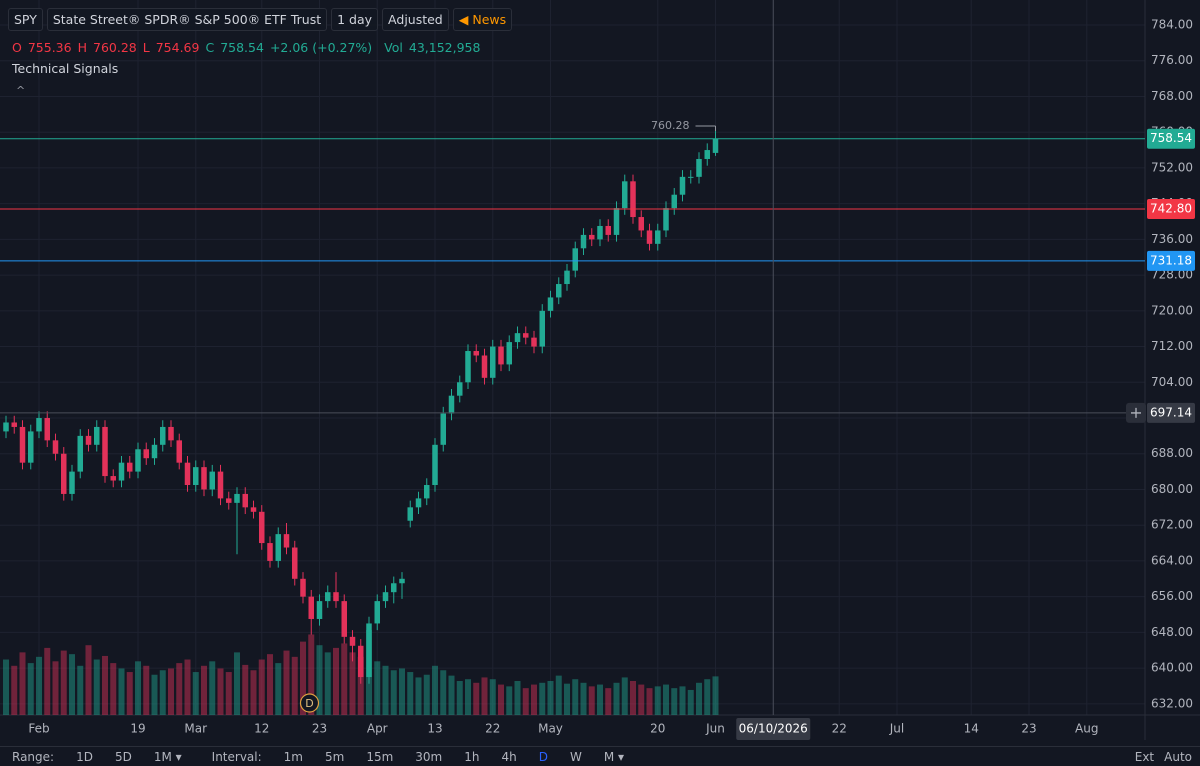 This screenshot has width=1200, height=766. What do you see at coordinates (1172, 310) in the screenshot?
I see `y-tick-label: 720.00` at bounding box center [1172, 310].